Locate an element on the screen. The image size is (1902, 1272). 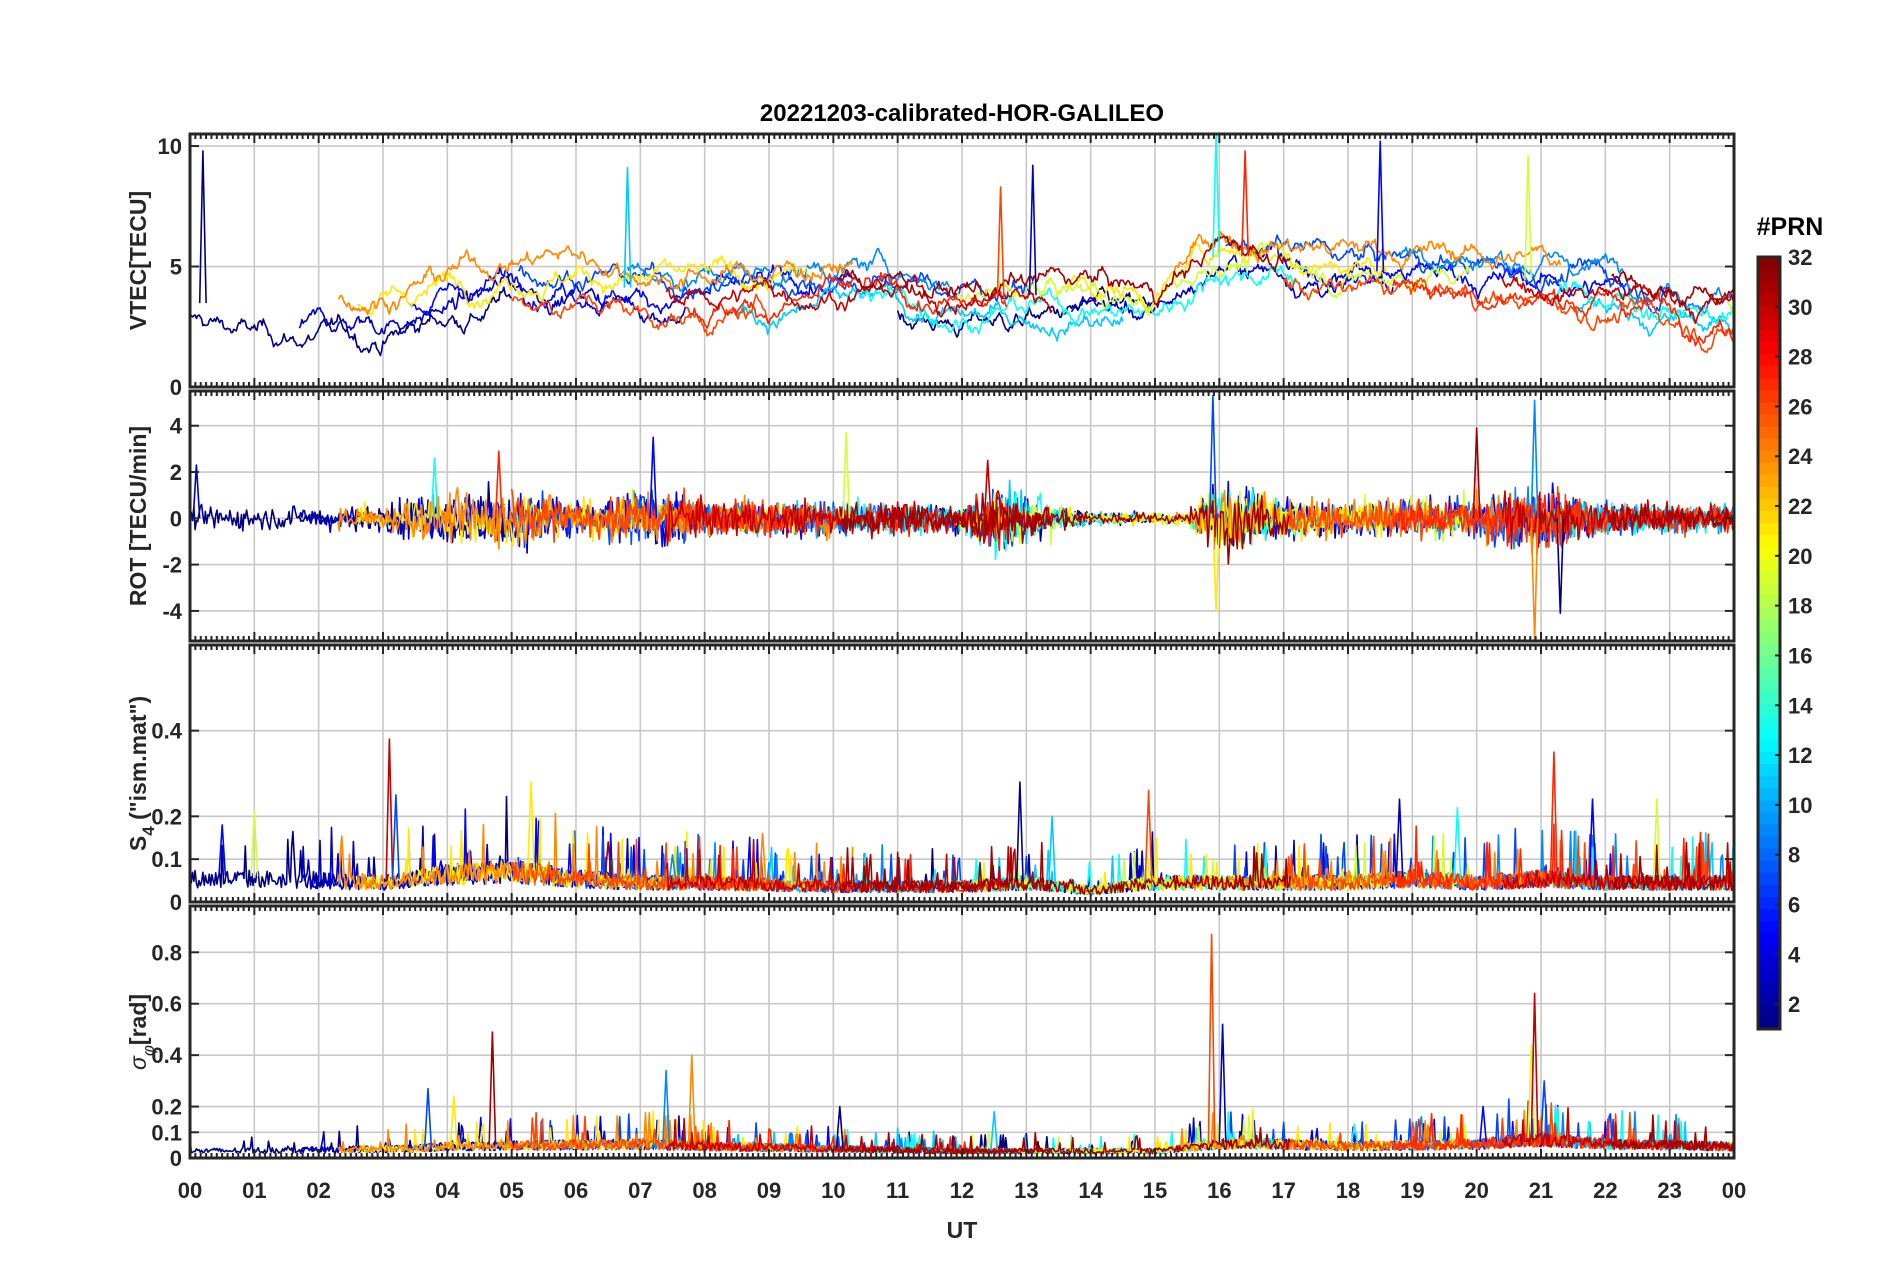
colorbar-title: #PRN is located at coordinates (1790, 227).